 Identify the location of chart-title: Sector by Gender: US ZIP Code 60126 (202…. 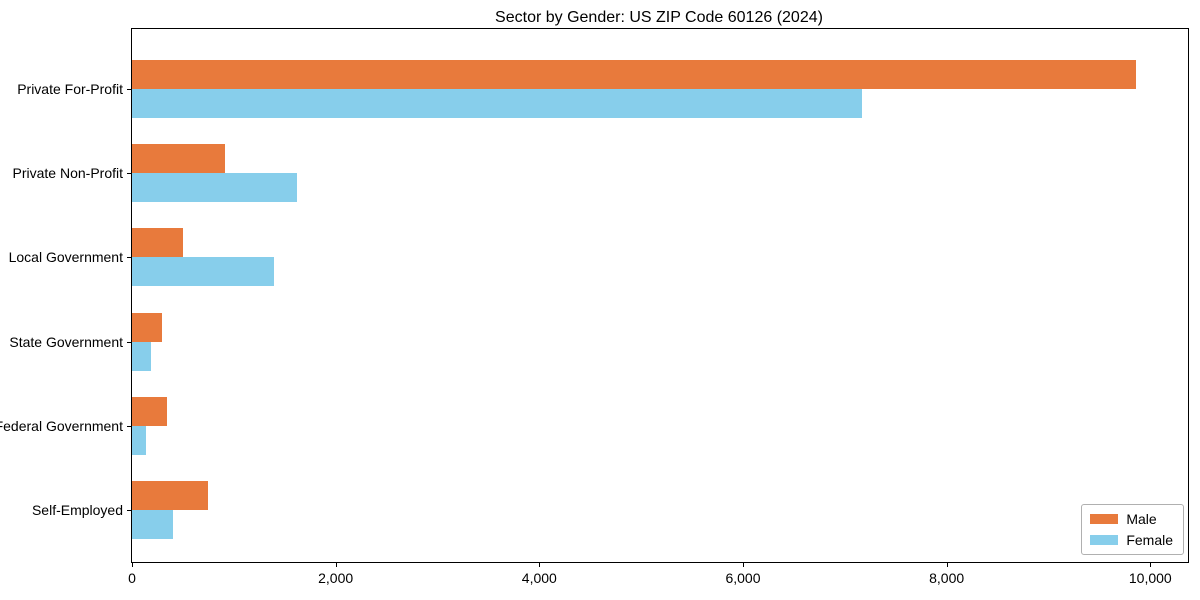
(659, 17).